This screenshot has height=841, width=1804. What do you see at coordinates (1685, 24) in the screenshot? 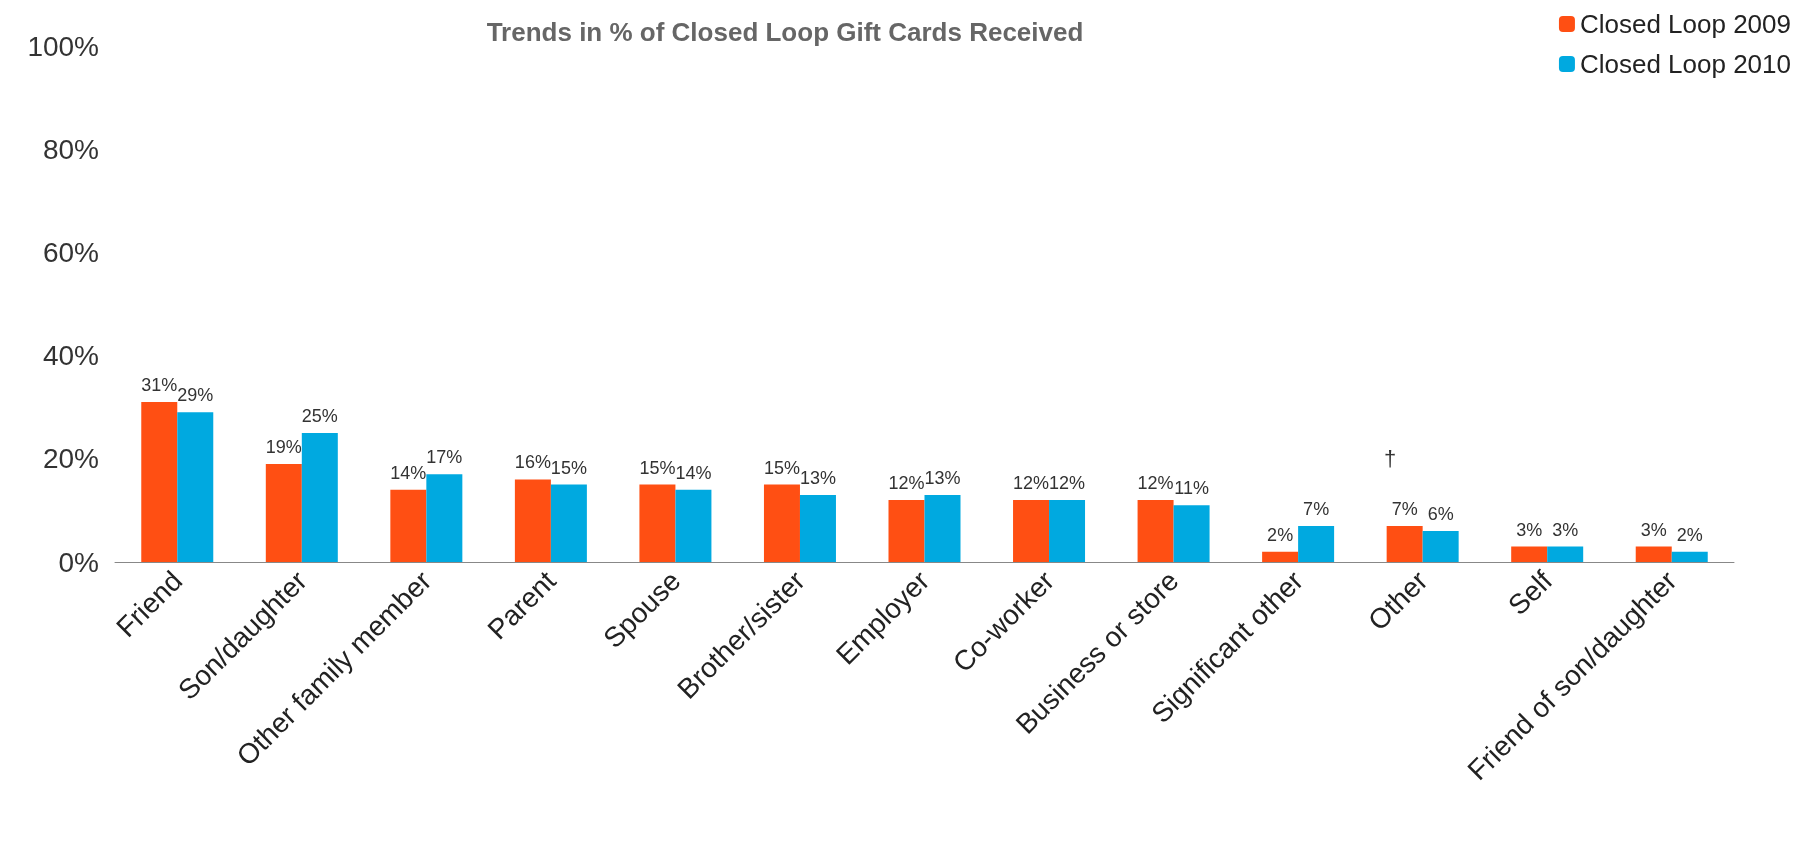
I see `legend-label: Closed Loop 2009` at bounding box center [1685, 24].